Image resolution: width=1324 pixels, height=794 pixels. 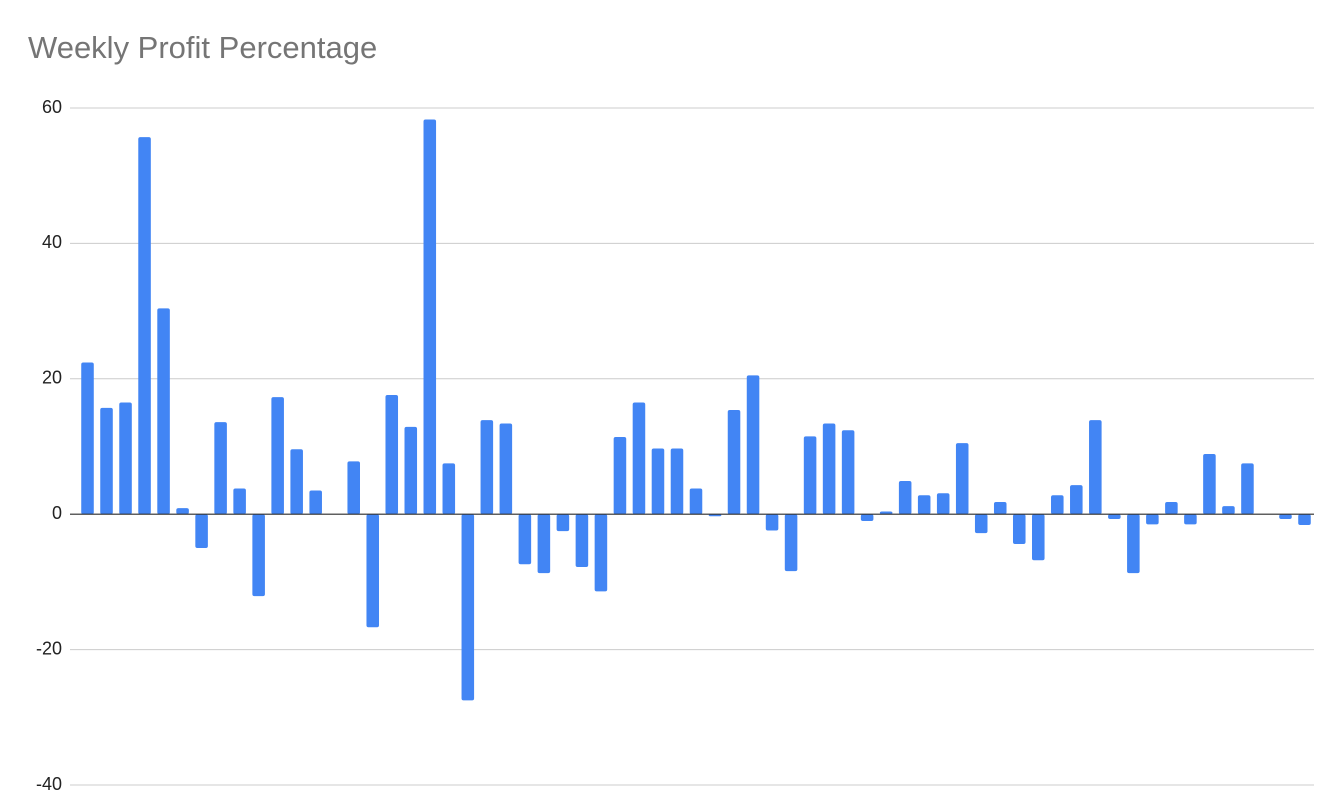 What do you see at coordinates (49, 648) in the screenshot?
I see `y-tick-label: -20` at bounding box center [49, 648].